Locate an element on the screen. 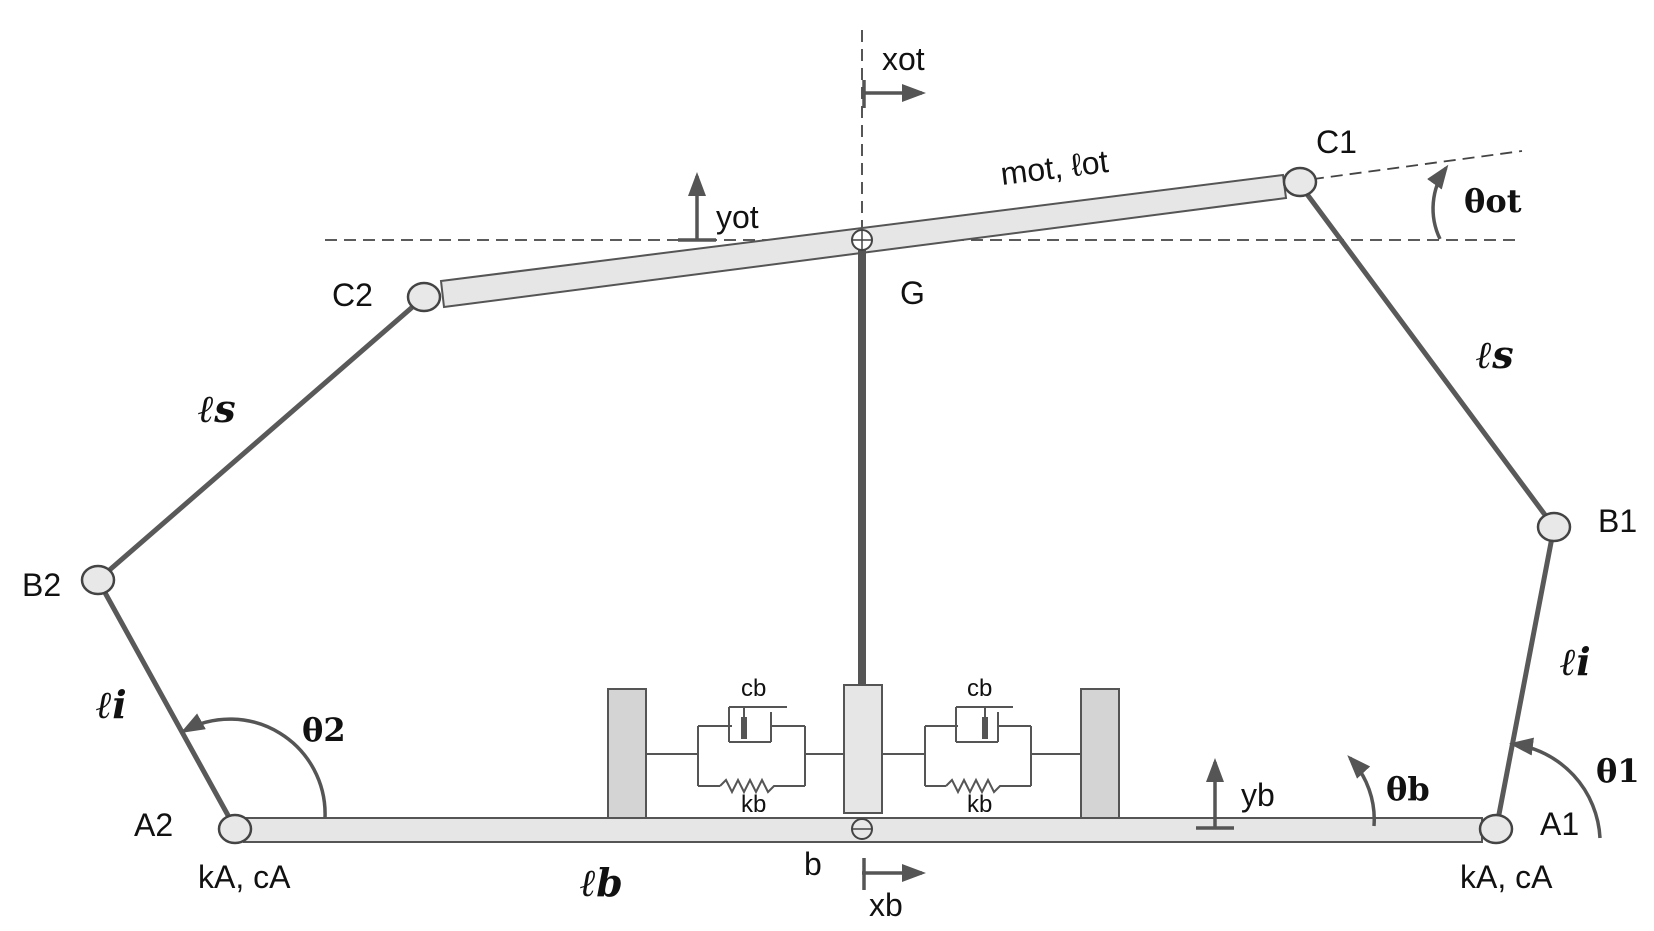 This screenshot has width=1654, height=931. right-spring-damper is located at coordinates (981, 750).